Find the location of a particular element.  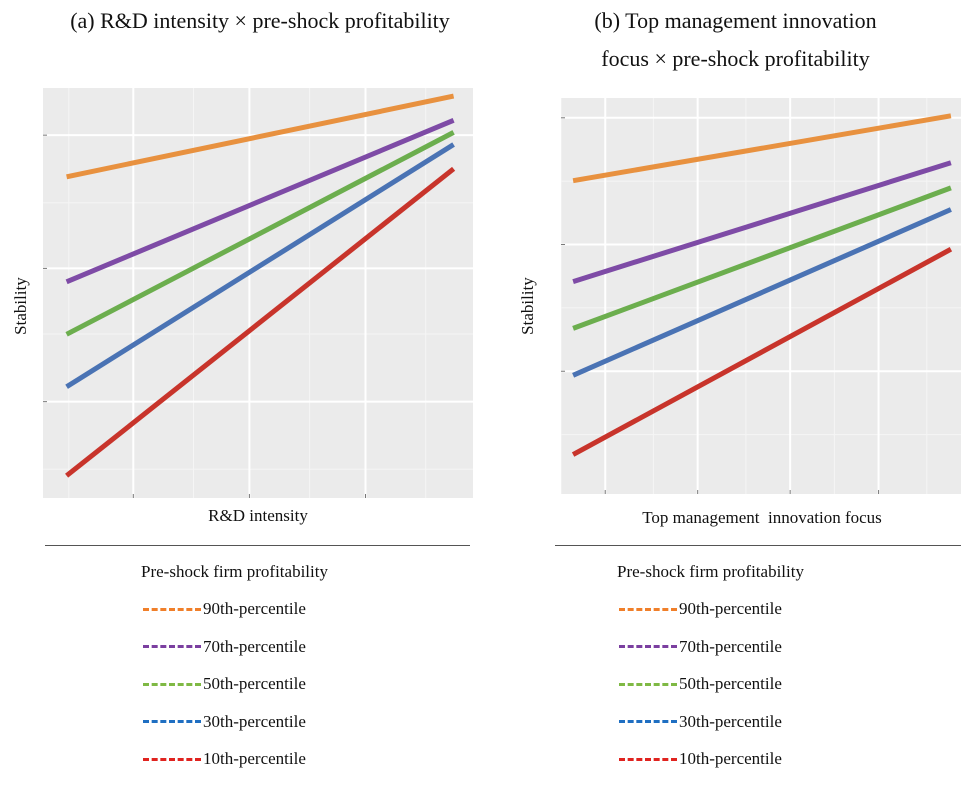

panel-b-y-axis-label: Stability is located at coordinates (527, 306).